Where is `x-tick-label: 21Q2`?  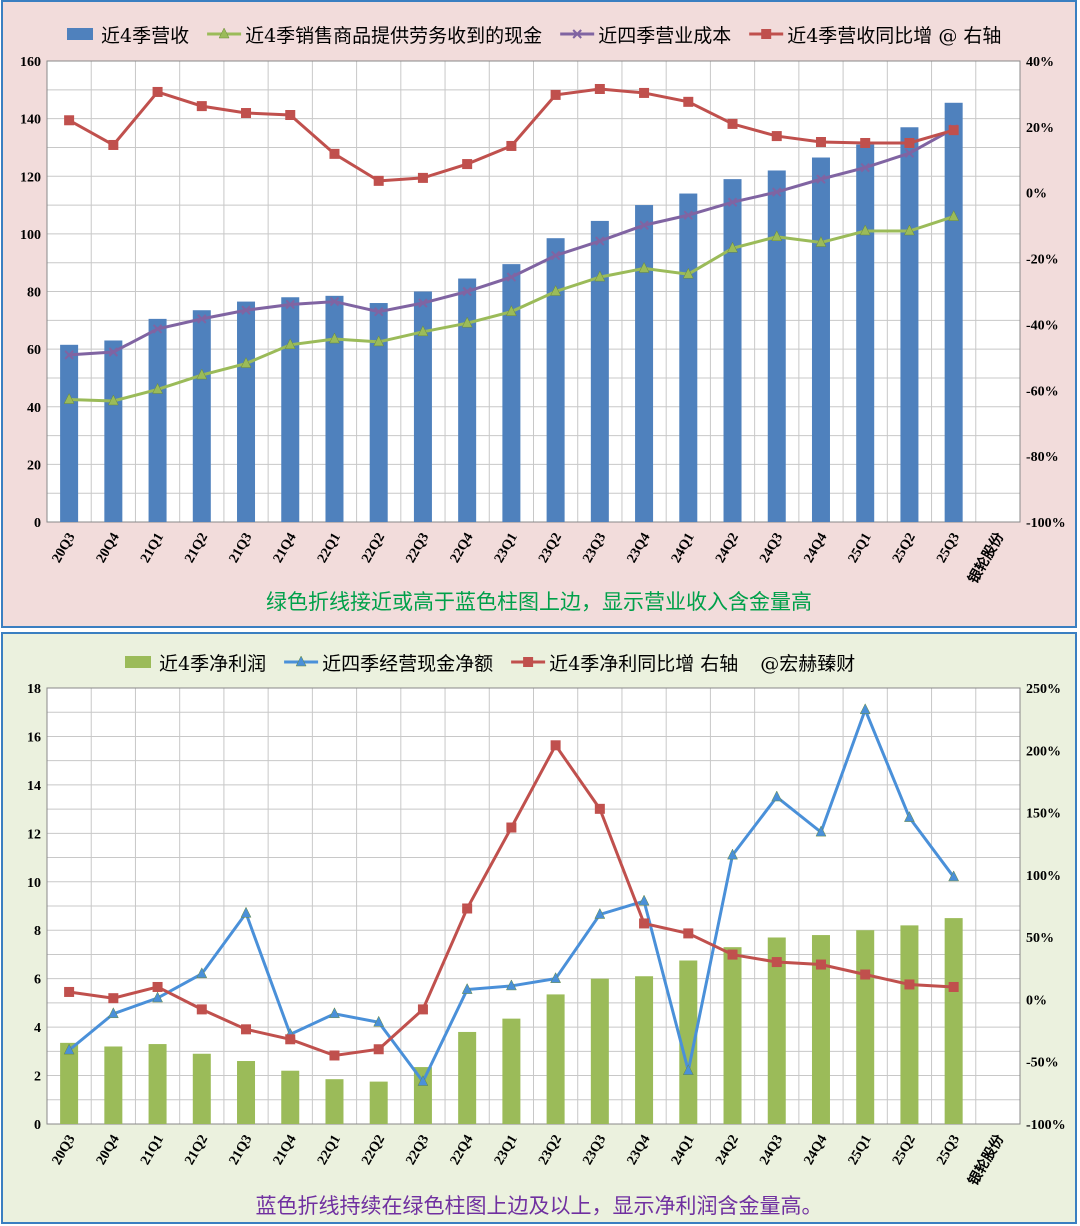 x-tick-label: 21Q2 is located at coordinates (196, 548).